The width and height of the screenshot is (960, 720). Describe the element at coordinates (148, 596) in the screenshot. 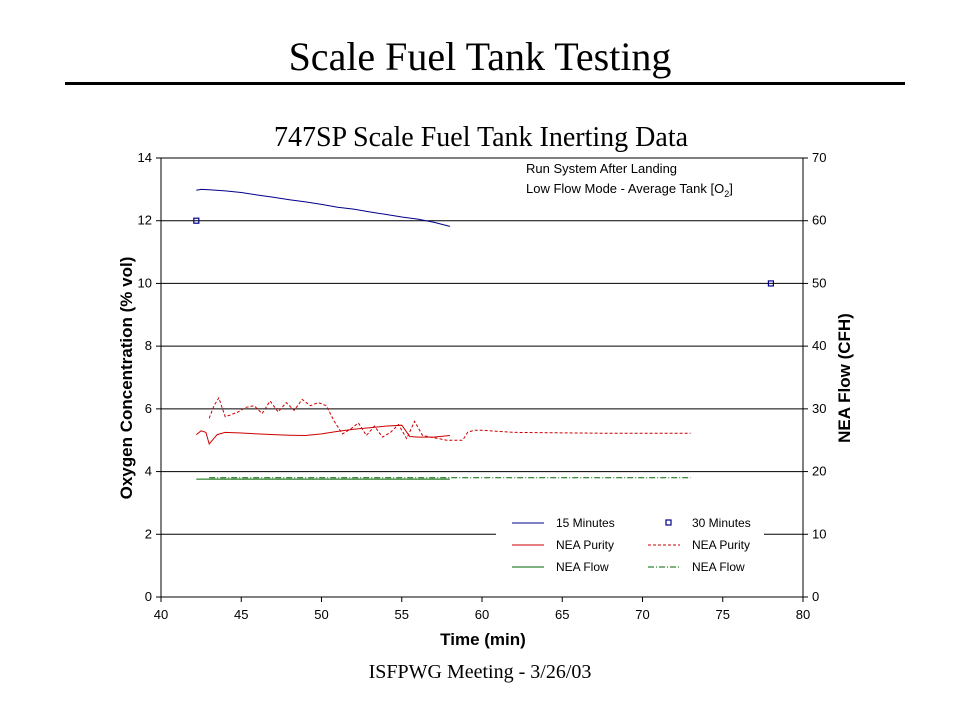

I see `y-tick-label: 0` at that location.